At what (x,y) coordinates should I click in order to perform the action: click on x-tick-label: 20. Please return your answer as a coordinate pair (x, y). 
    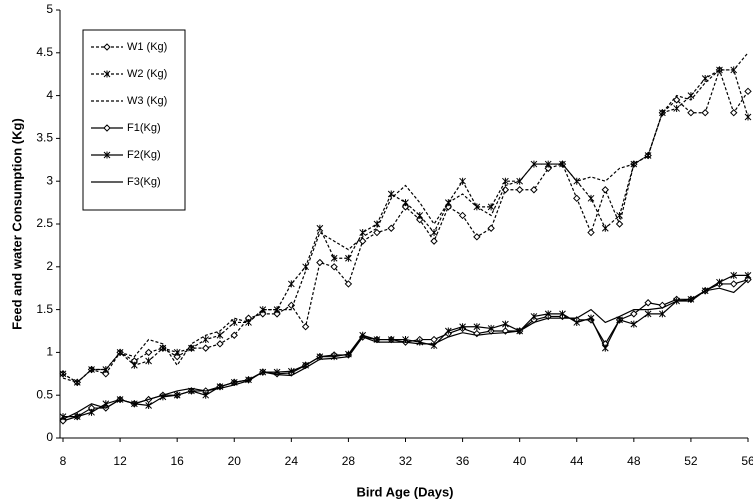
    Looking at the image, I should click on (235, 461).